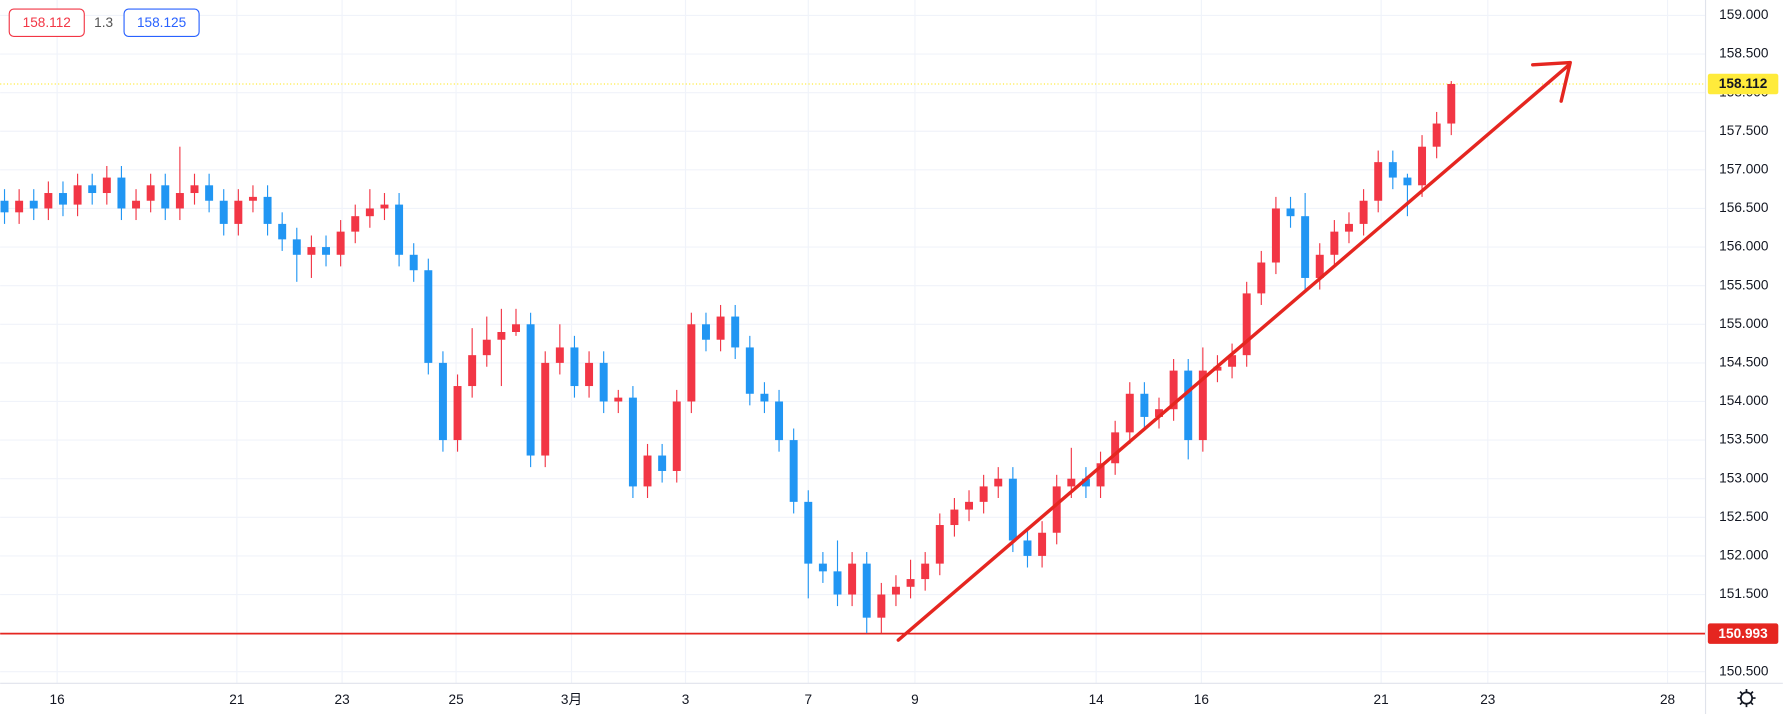 The height and width of the screenshot is (714, 1783). Describe the element at coordinates (1744, 130) in the screenshot. I see `y-tick-label: 157.500` at that location.